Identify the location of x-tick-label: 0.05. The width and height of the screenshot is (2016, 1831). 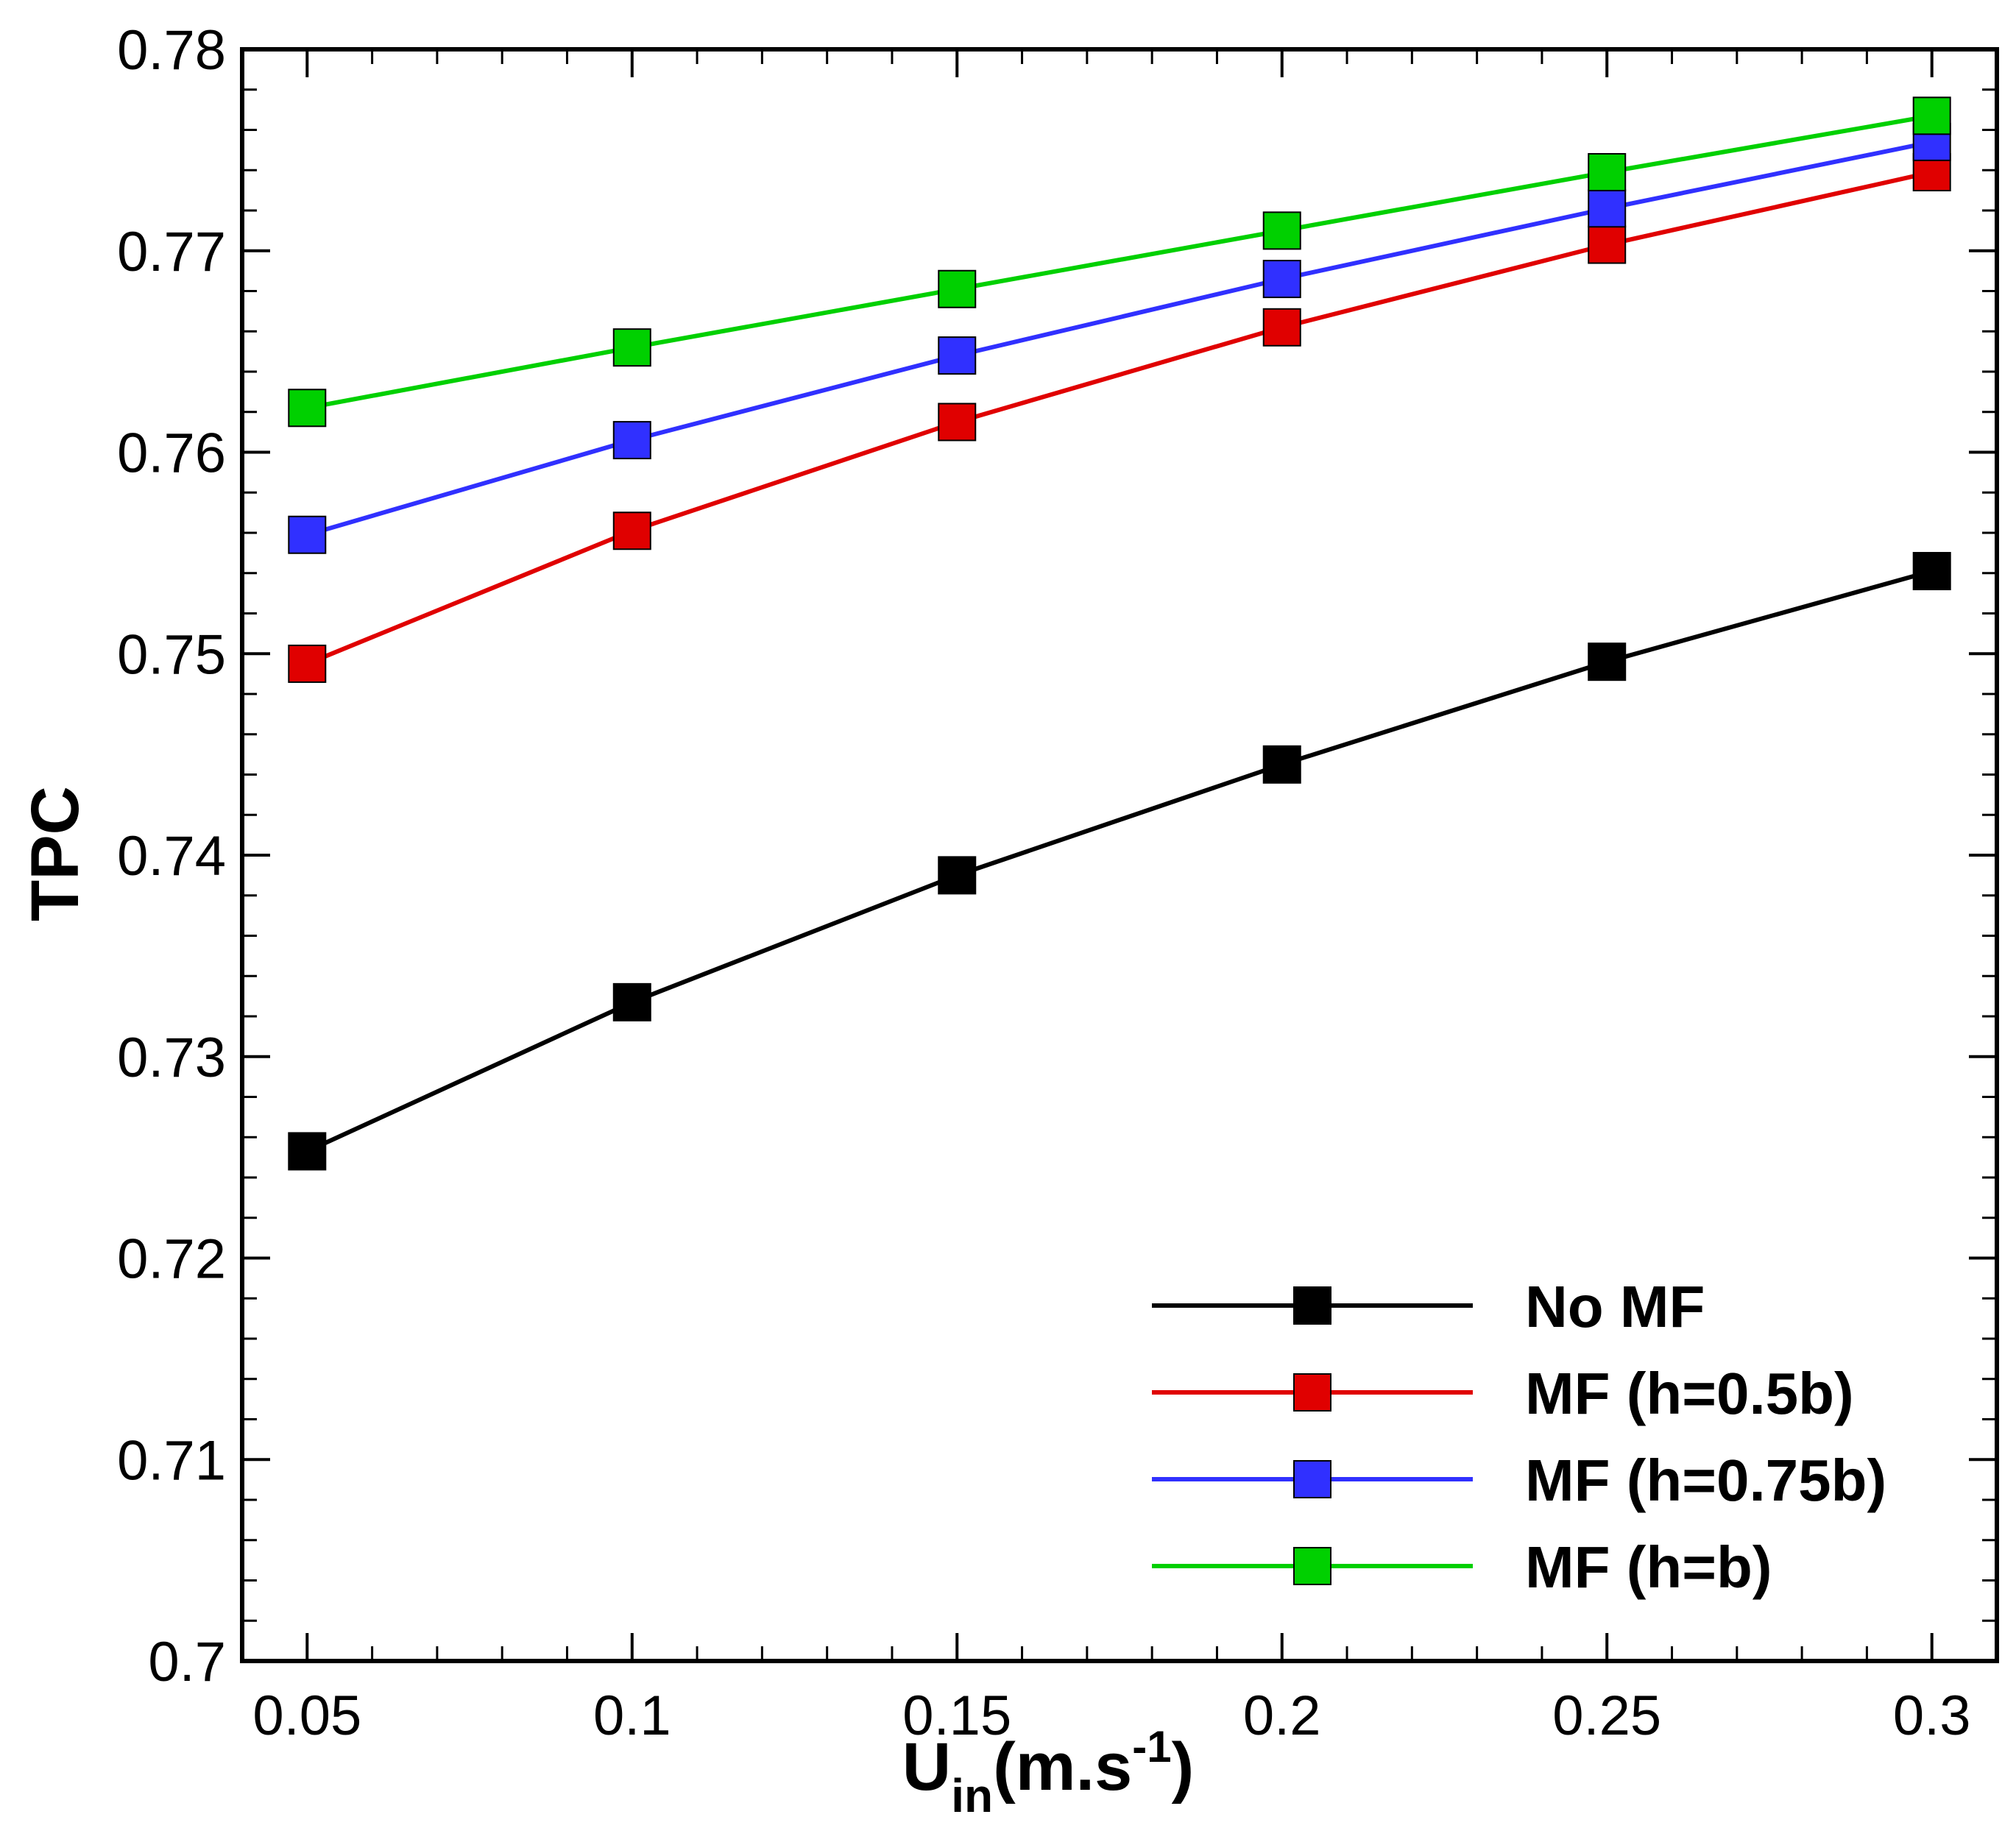
(306, 1716).